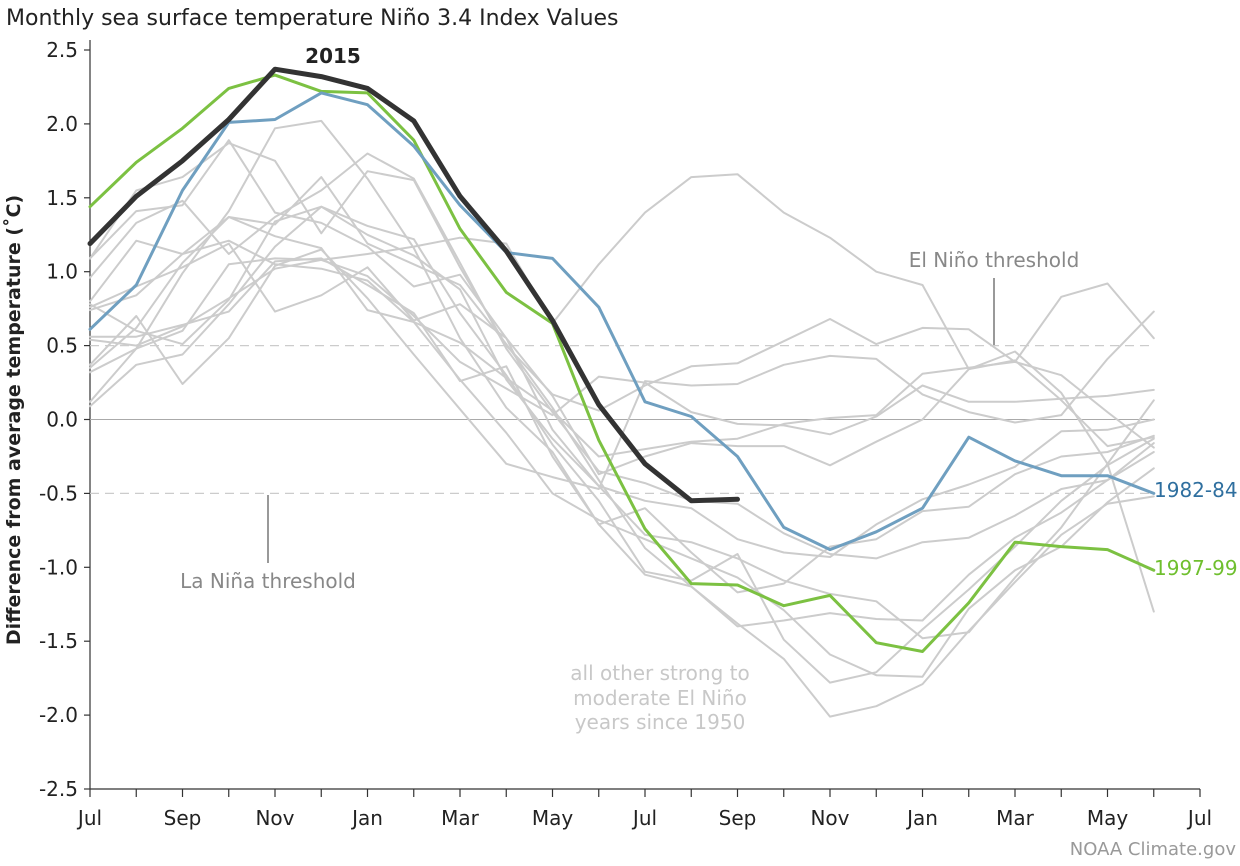  What do you see at coordinates (994, 260) in the screenshot?
I see `el-nino-threshold-label: El Niño threshold` at bounding box center [994, 260].